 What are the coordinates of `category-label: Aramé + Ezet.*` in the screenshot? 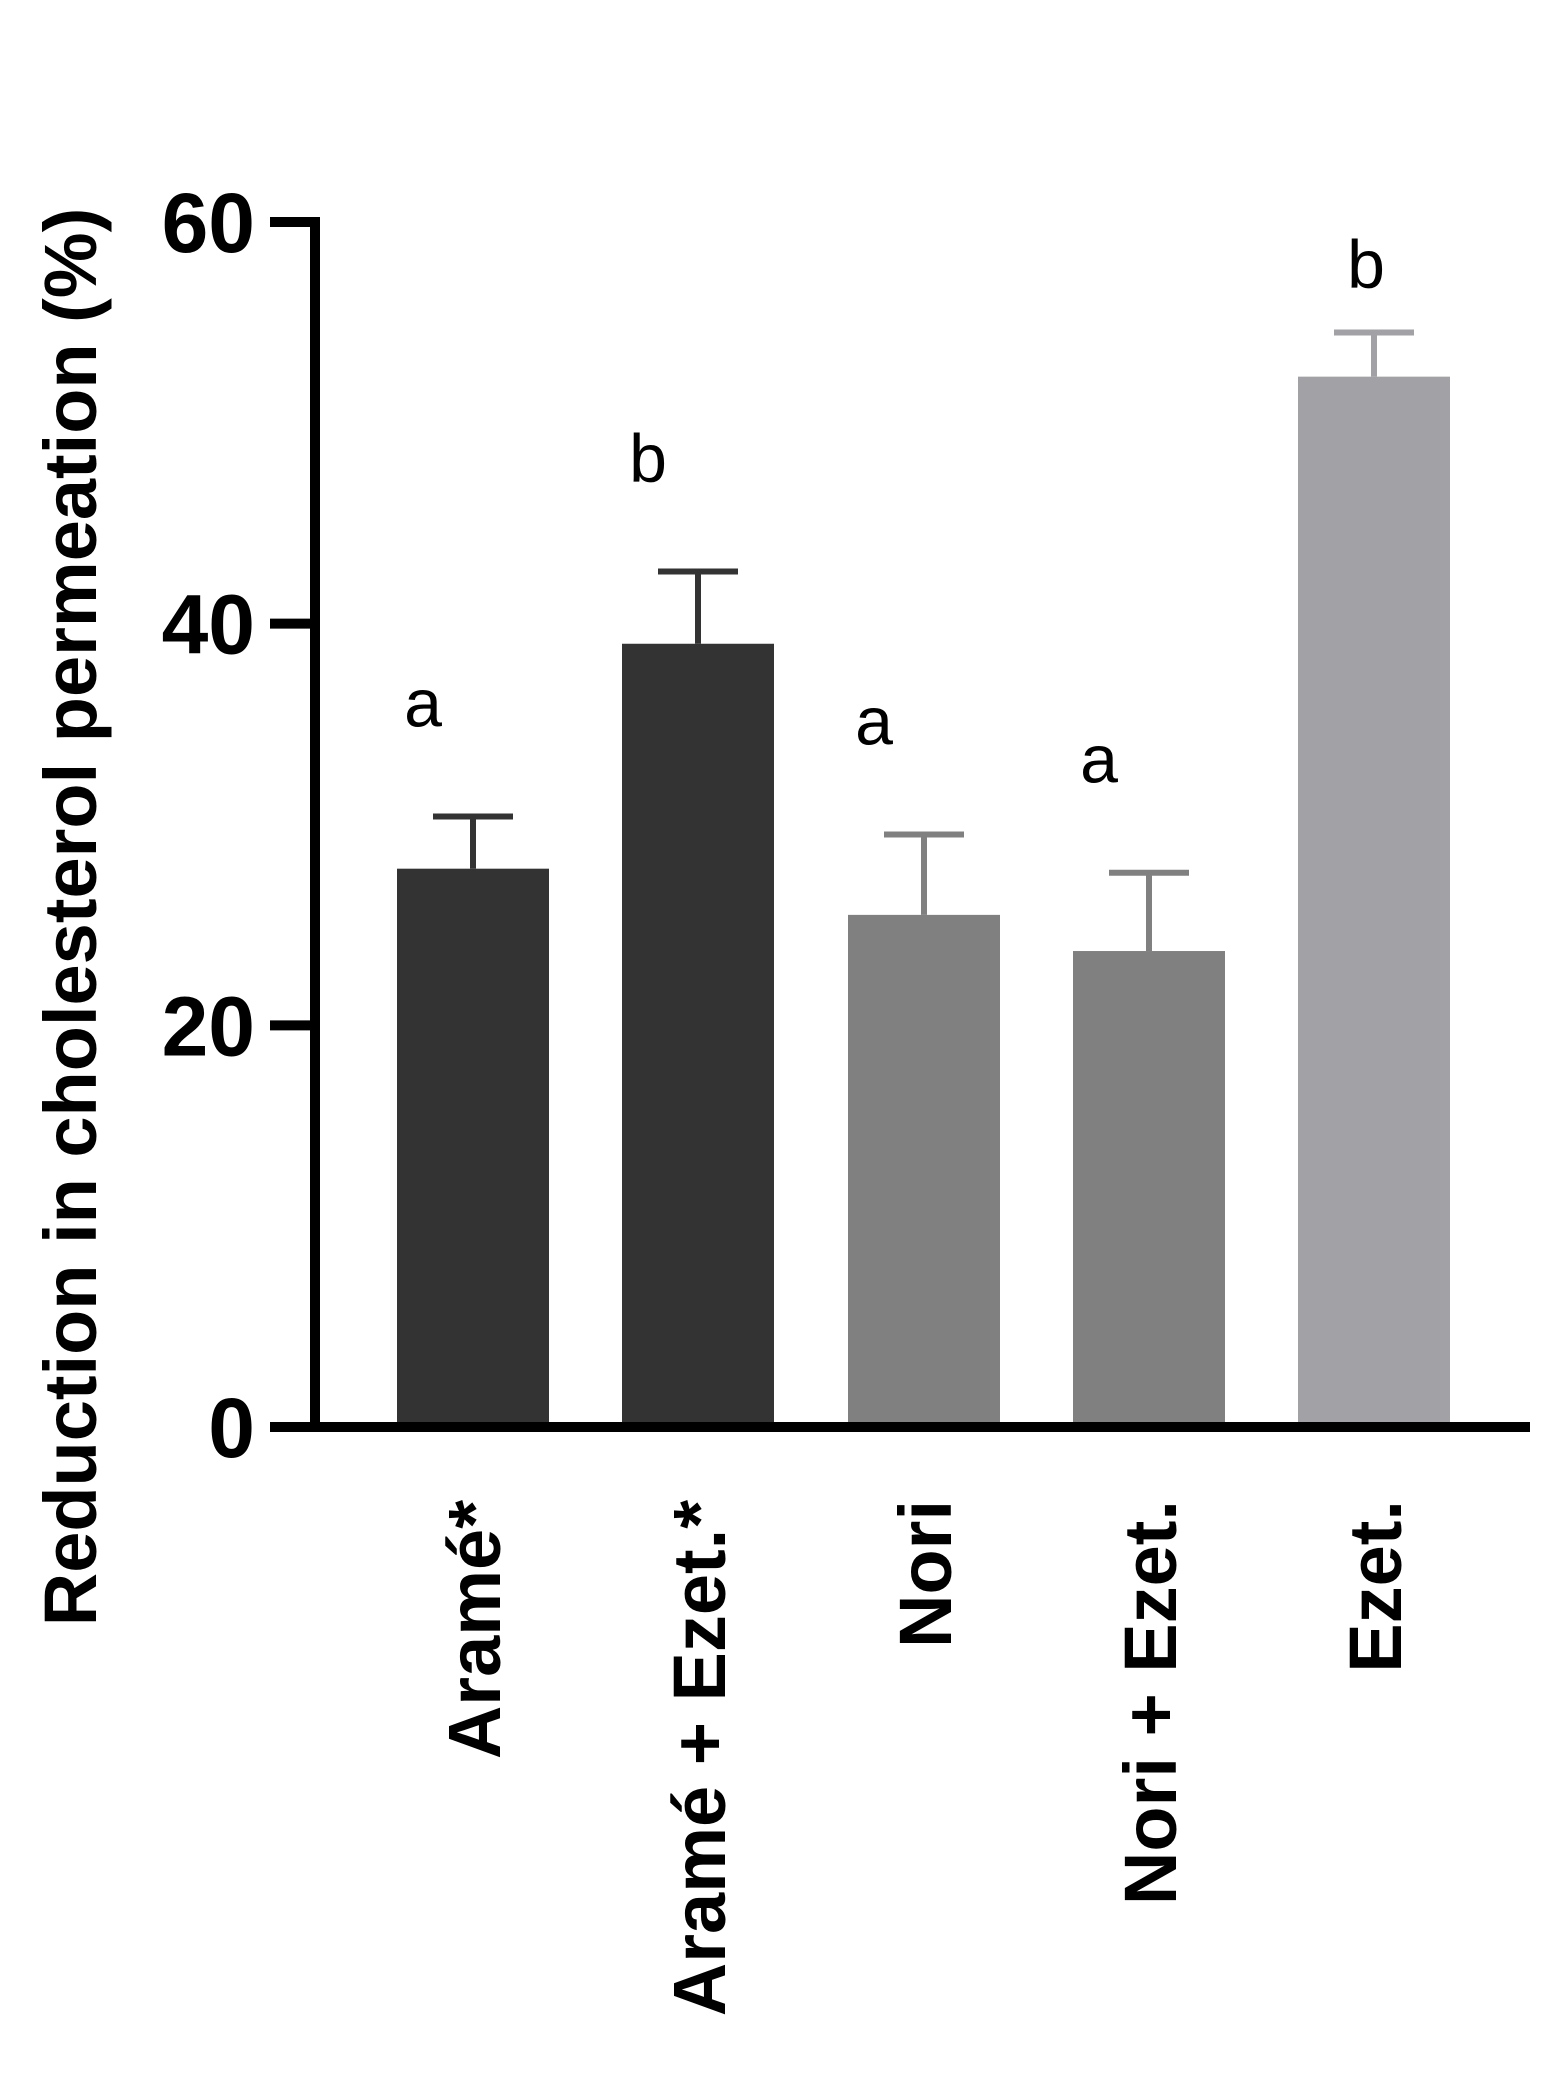 It's located at (699, 1758).